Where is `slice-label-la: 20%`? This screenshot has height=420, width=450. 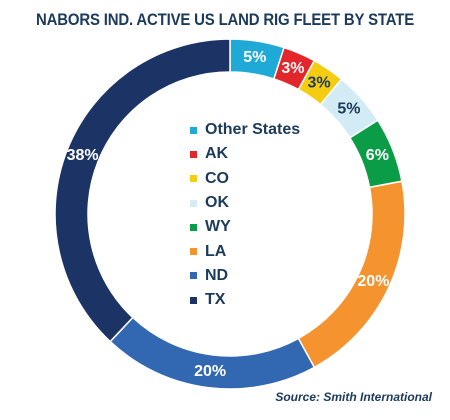
slice-label-la: 20% is located at coordinates (373, 281).